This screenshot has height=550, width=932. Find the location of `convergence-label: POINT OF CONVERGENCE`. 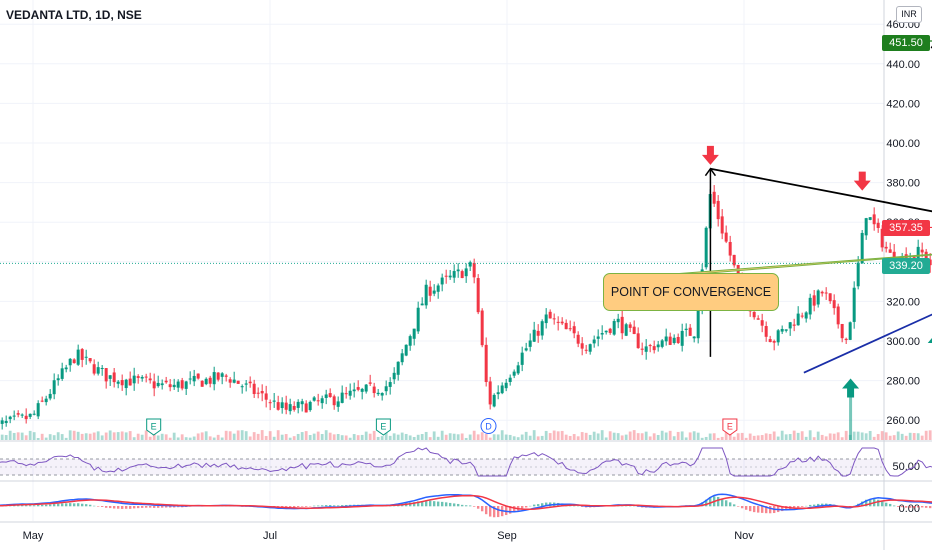

convergence-label: POINT OF CONVERGENCE is located at coordinates (691, 292).